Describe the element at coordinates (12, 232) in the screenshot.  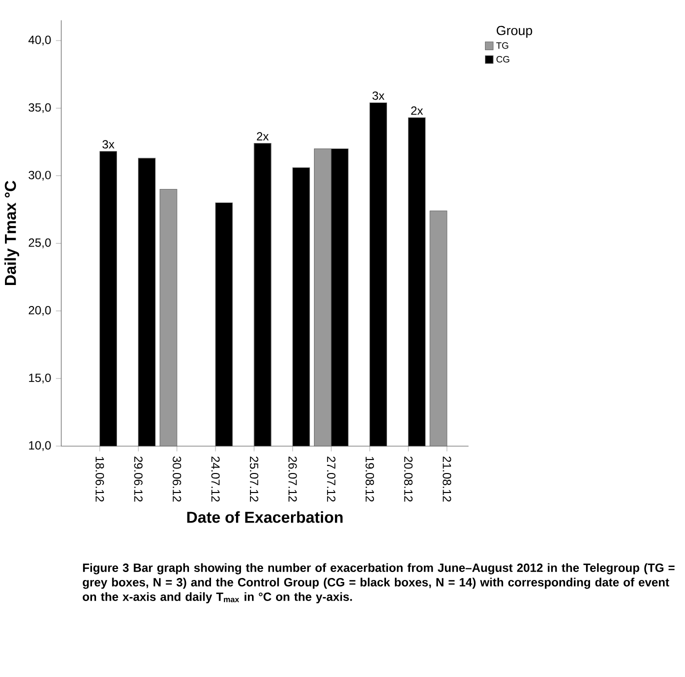
I see `y-axis-title: Daily Tmax °C` at that location.